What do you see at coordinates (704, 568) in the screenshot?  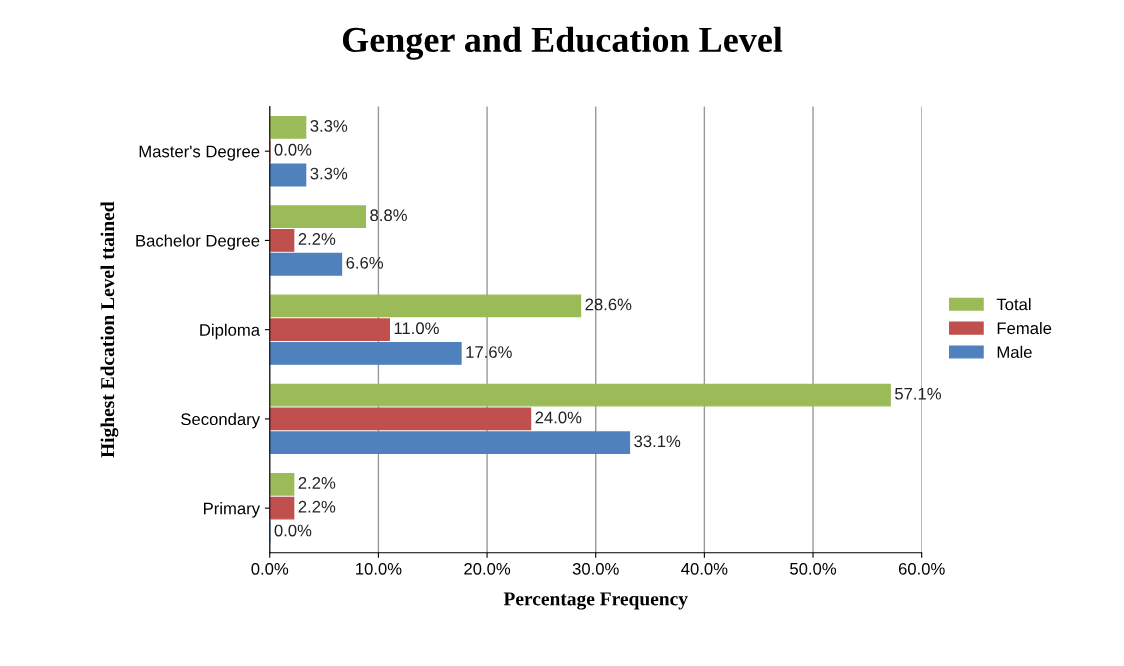 I see `x-tick-label: 40.0%` at bounding box center [704, 568].